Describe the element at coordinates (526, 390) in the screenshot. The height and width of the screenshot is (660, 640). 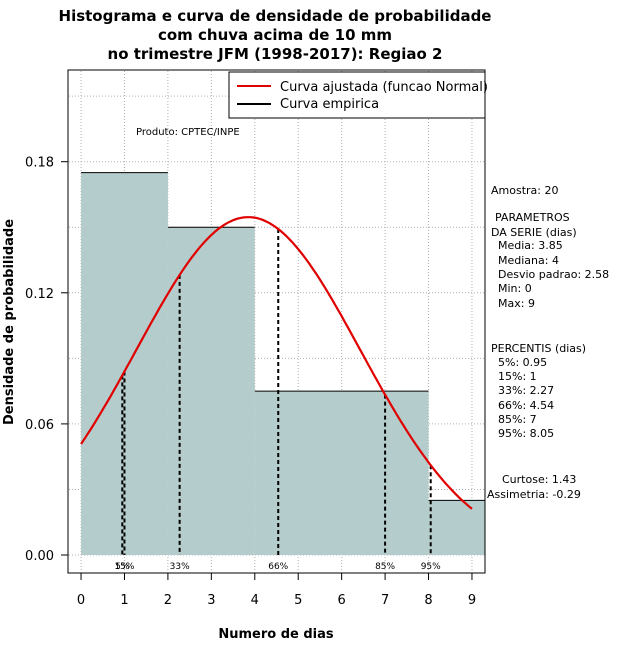
I see `stats-percentil-33: 33%: 2.27` at that location.